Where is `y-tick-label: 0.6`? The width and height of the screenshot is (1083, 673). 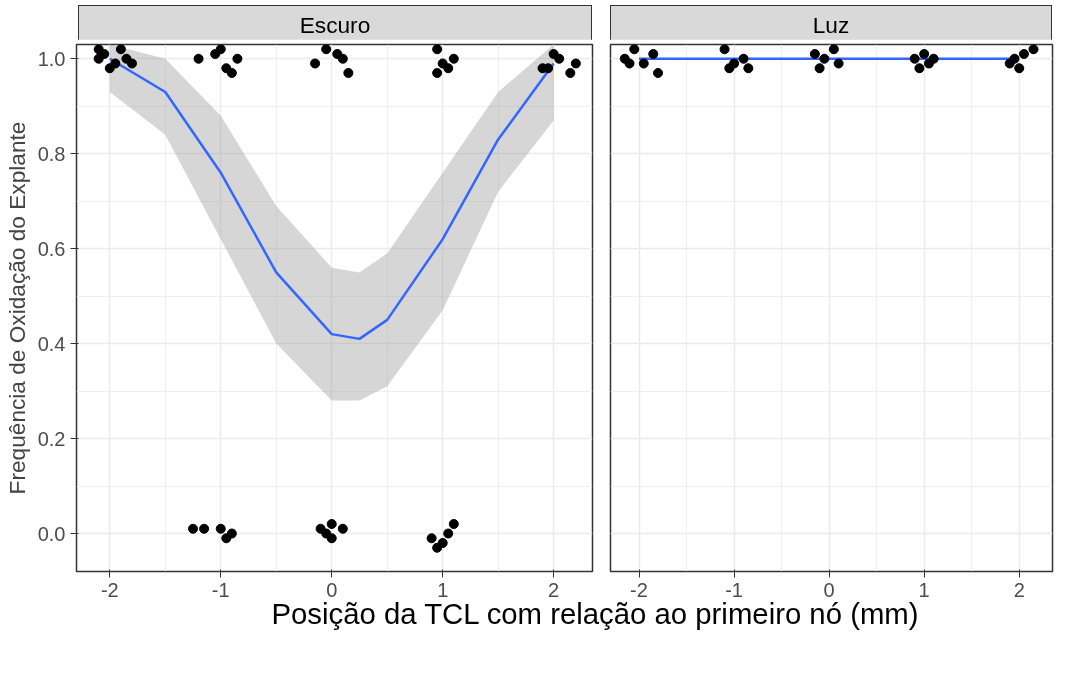 y-tick-label: 0.6 is located at coordinates (51, 248).